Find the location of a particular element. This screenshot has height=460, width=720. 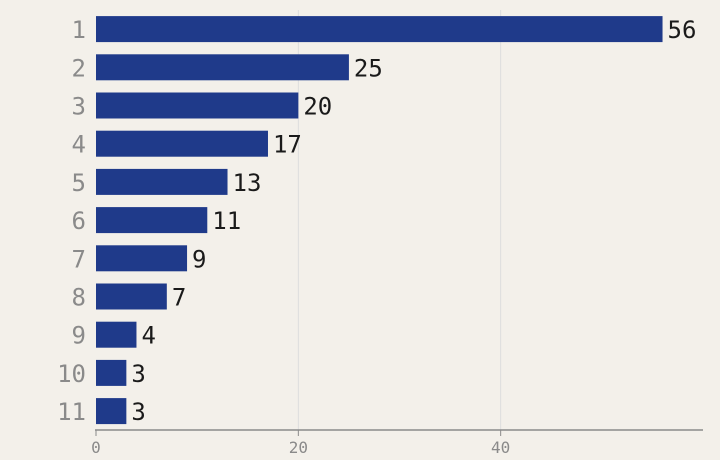

category-label-3: 3 is located at coordinates (79, 107).